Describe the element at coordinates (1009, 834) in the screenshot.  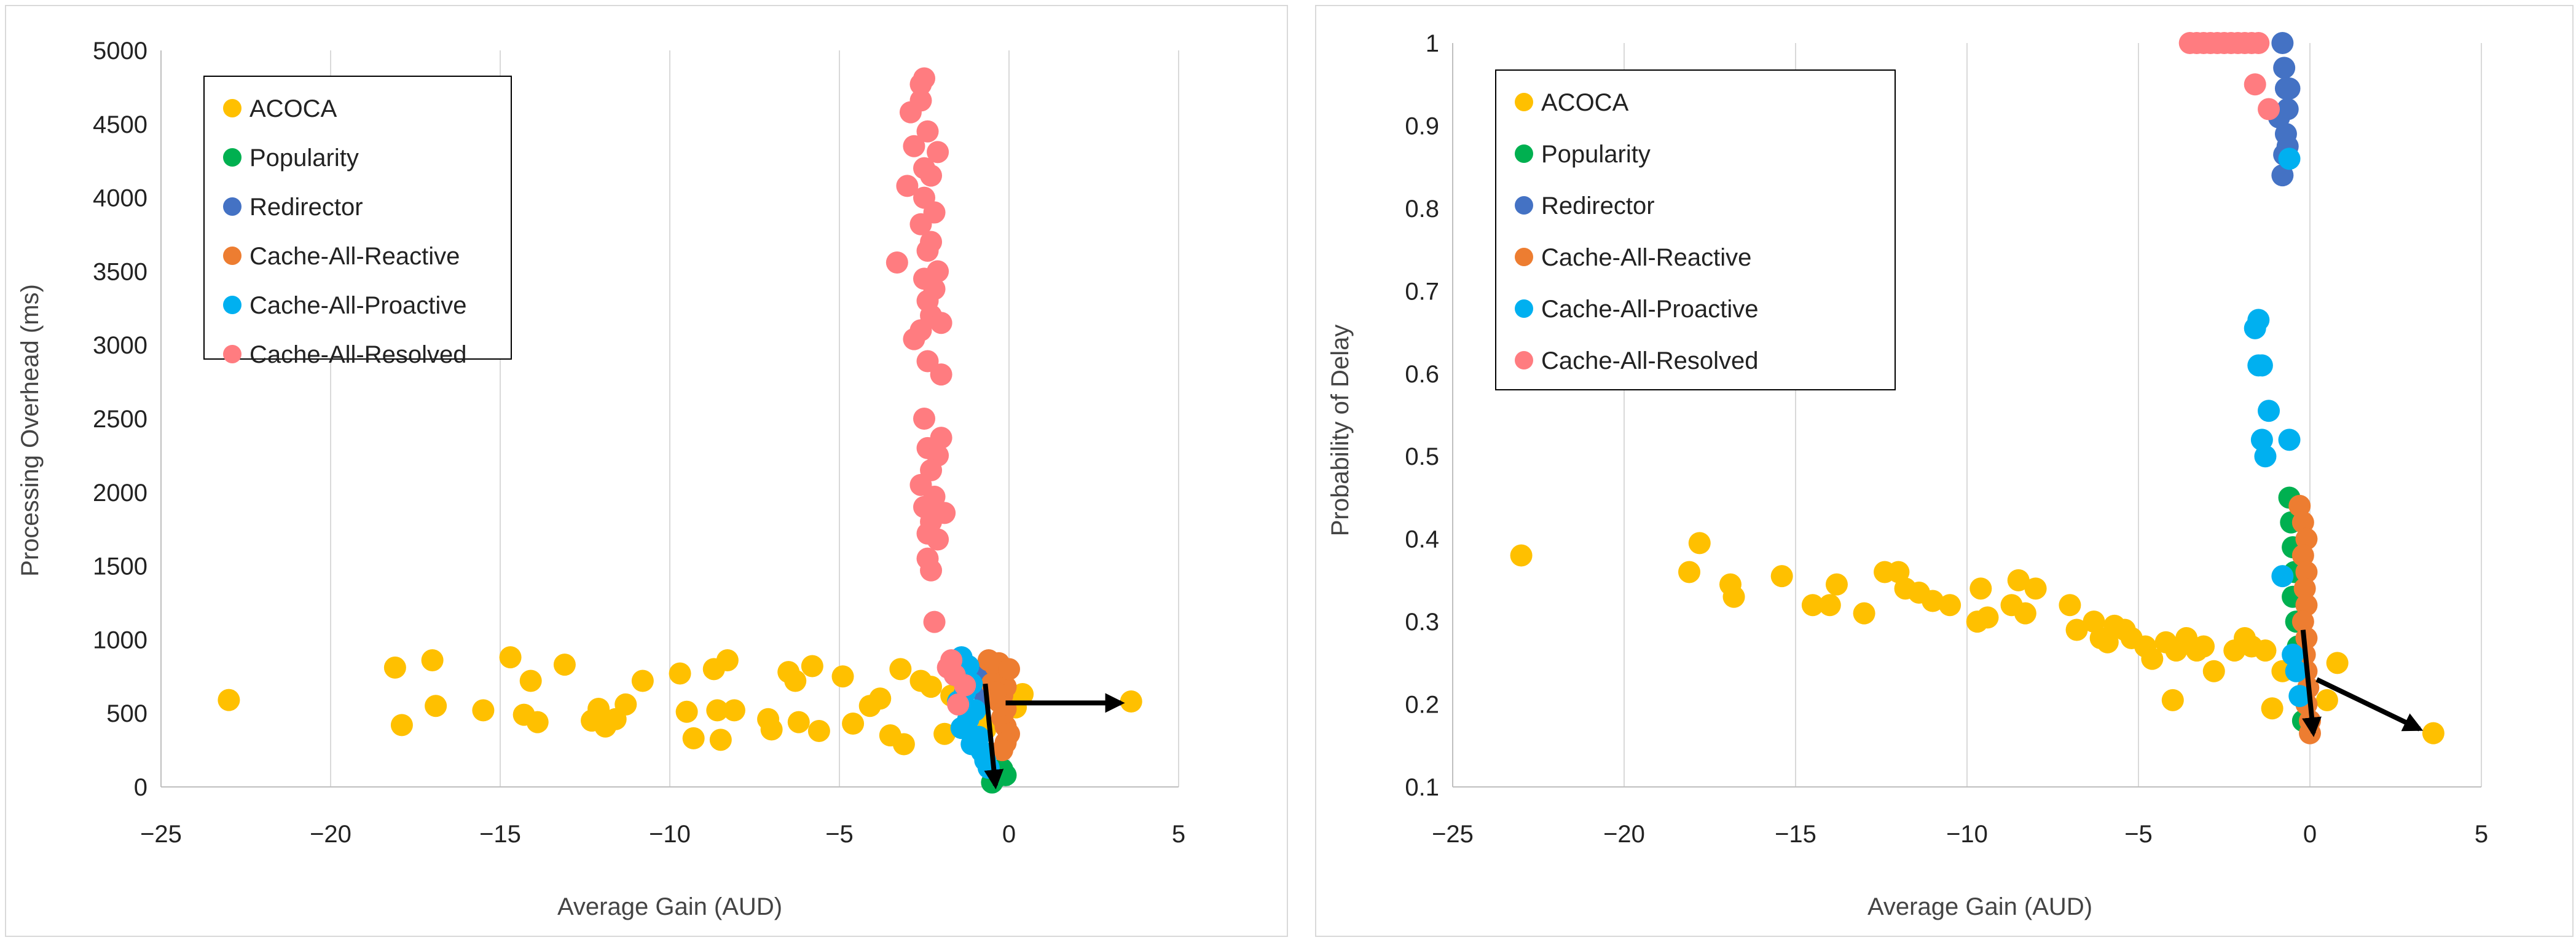
I see `x-tick-label: 0` at that location.